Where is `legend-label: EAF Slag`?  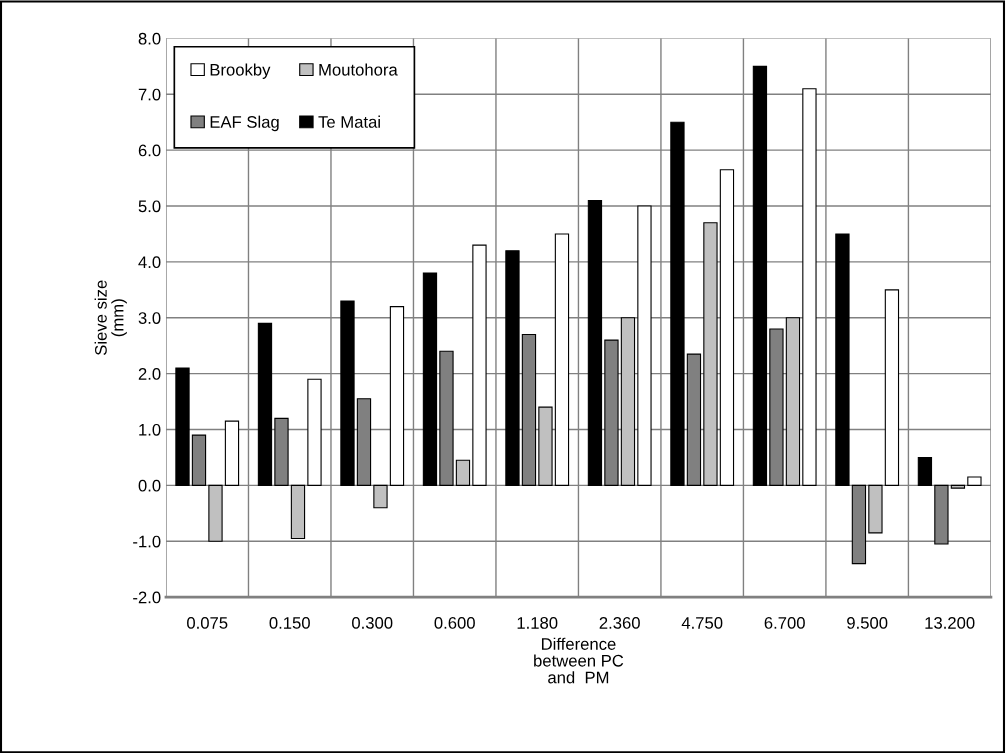
legend-label: EAF Slag is located at coordinates (244, 123).